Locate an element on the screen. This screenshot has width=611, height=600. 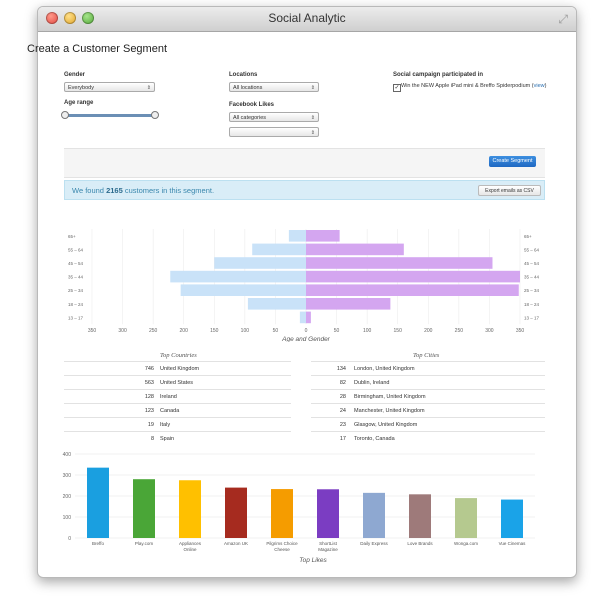
y-tick-label: 0 is located at coordinates (69, 539).